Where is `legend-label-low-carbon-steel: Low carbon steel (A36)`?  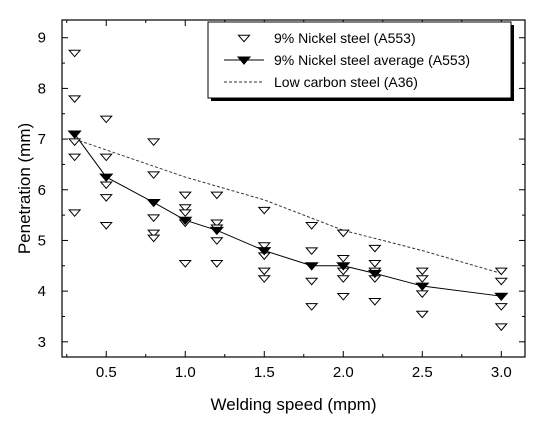
legend-label-low-carbon-steel: Low carbon steel (A36) is located at coordinates (346, 82).